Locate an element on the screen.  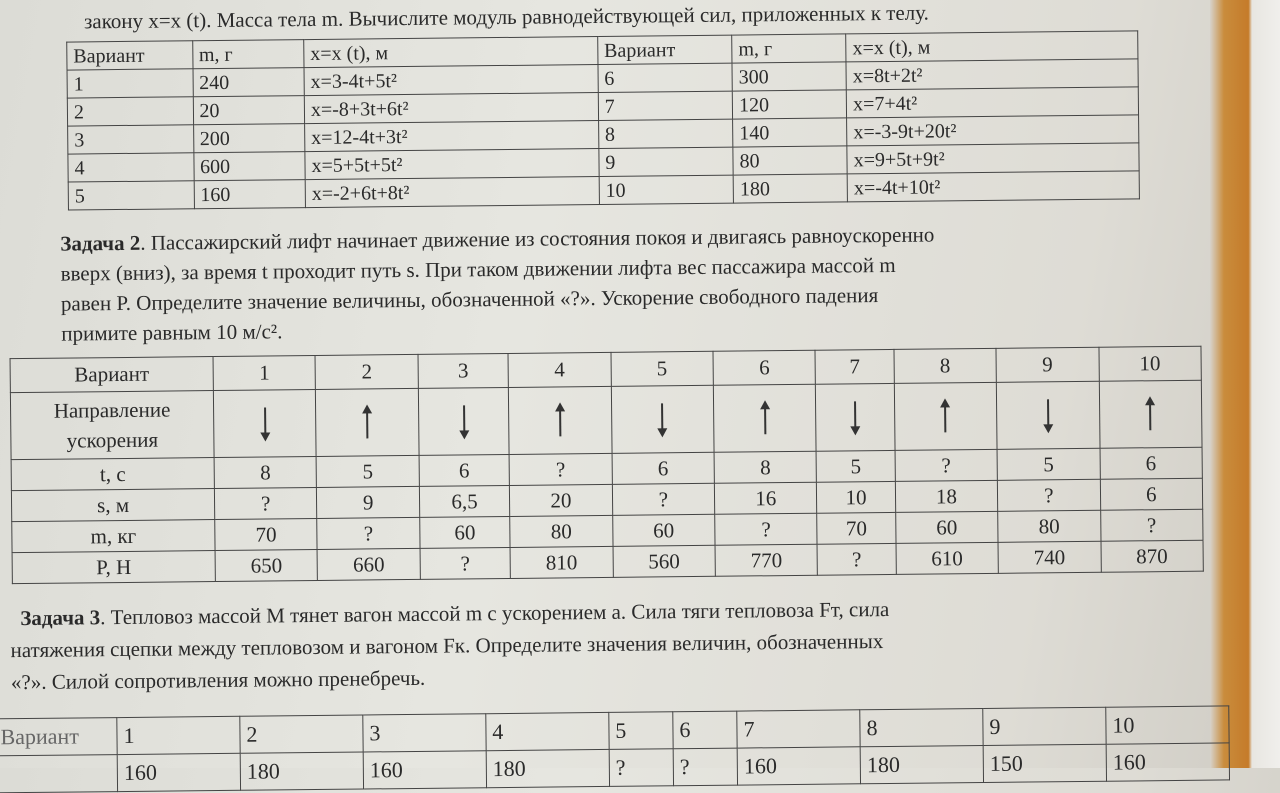
variant-number: 9 is located at coordinates (1044, 726).